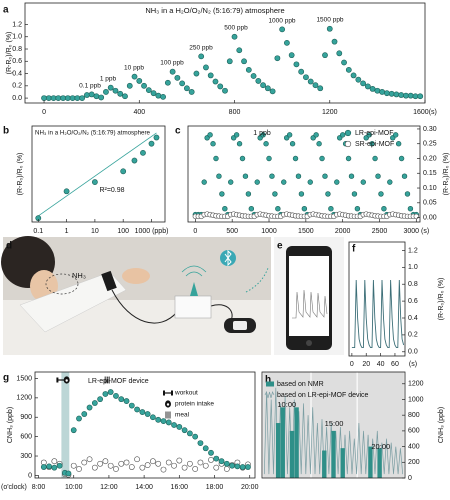 This screenshot has width=450, height=500. Describe the element at coordinates (430, 188) in the screenshot. I see `y-tick-label: 0.10` at that location.